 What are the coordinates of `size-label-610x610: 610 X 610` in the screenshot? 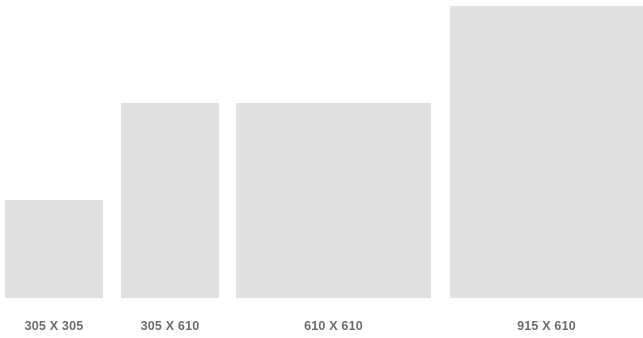 It's located at (333, 326).